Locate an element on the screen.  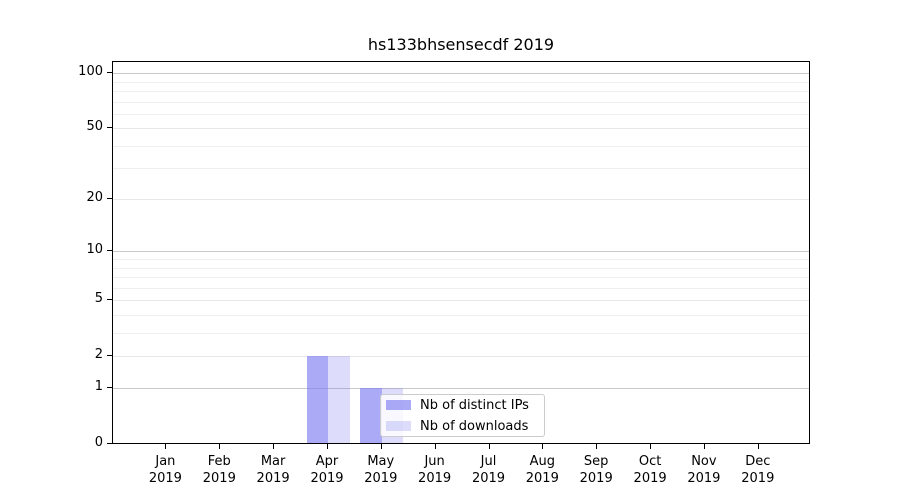
x-tick-label-sep: Sep 2019 is located at coordinates (596, 470).